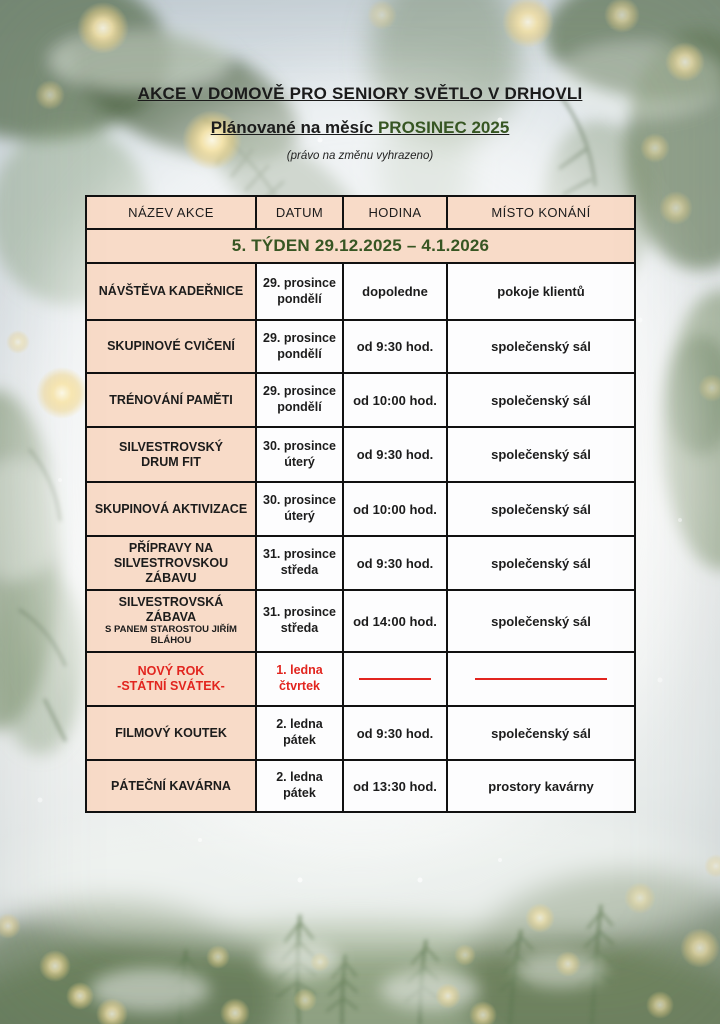 Image resolution: width=720 pixels, height=1024 pixels. What do you see at coordinates (171, 291) in the screenshot?
I see `event-name: NÁVŠTĚVA KADEŘNICE` at bounding box center [171, 291].